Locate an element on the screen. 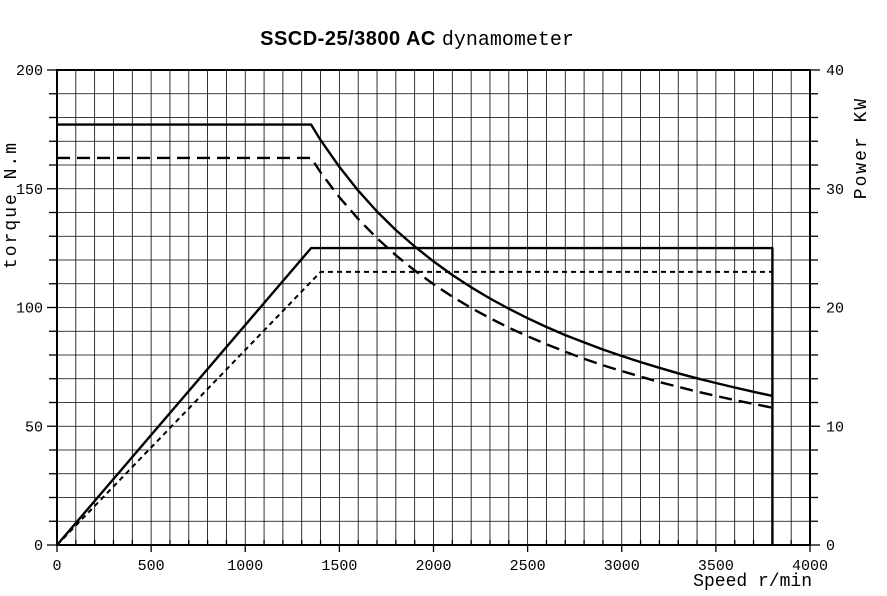  x-tick-label: 3000 is located at coordinates (622, 566).